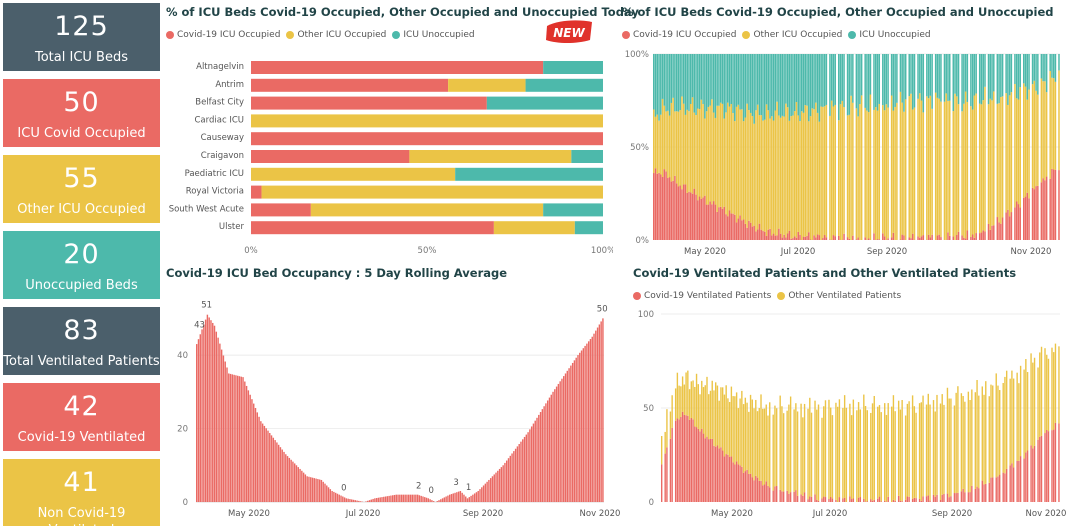  What do you see at coordinates (81, 209) in the screenshot?
I see `kpi-label: Other ICU Occupied` at bounding box center [81, 209].